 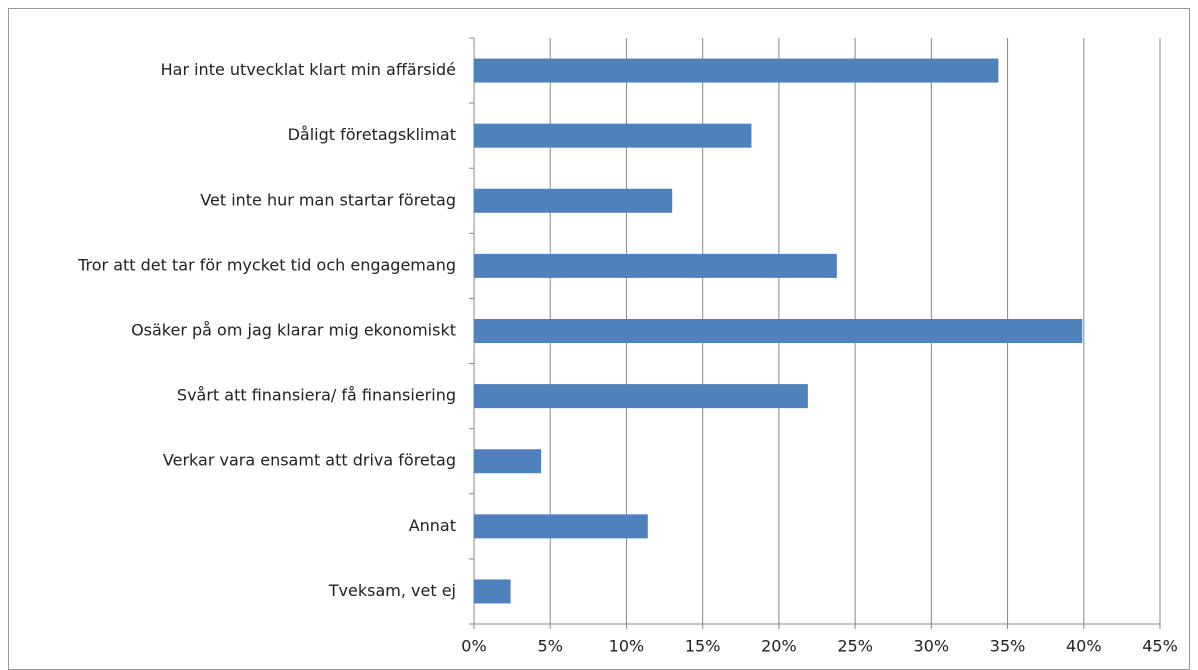 I want to click on x-tick-label: 20%, so click(x=779, y=646).